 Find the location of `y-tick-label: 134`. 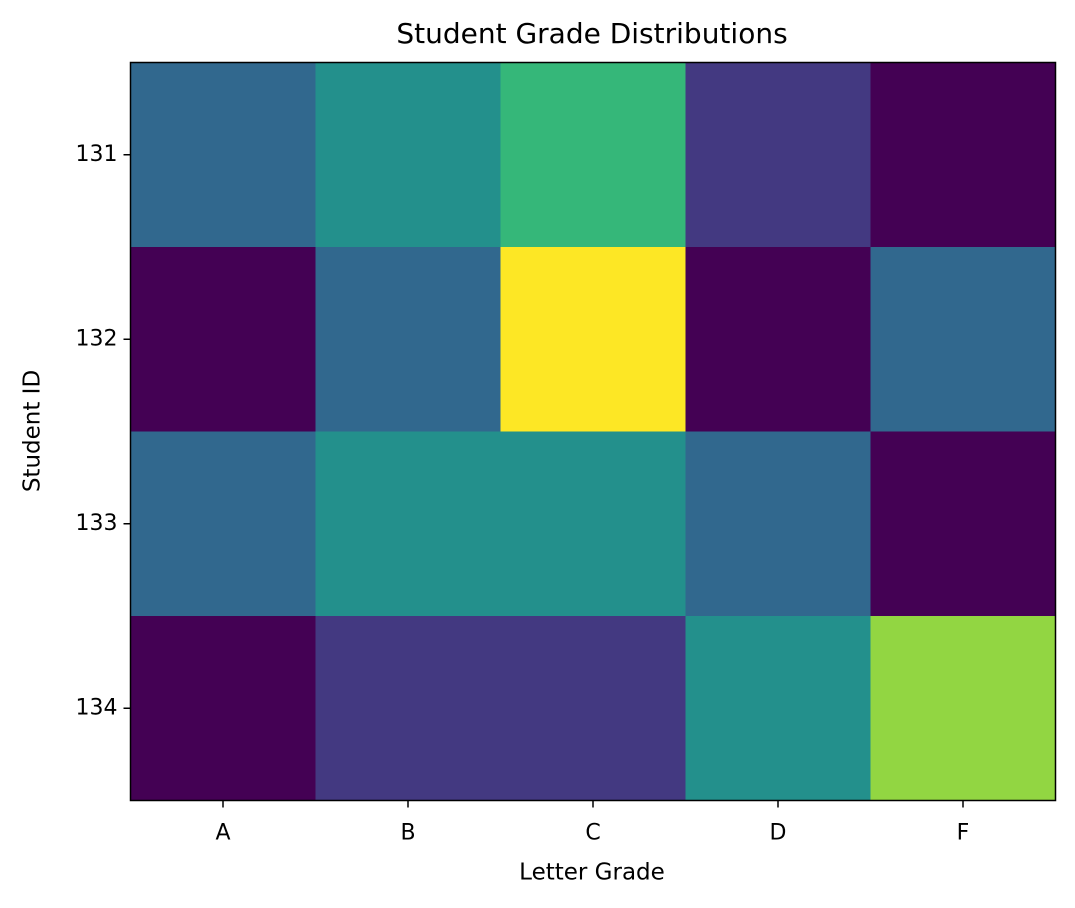

y-tick-label: 134 is located at coordinates (97, 707).